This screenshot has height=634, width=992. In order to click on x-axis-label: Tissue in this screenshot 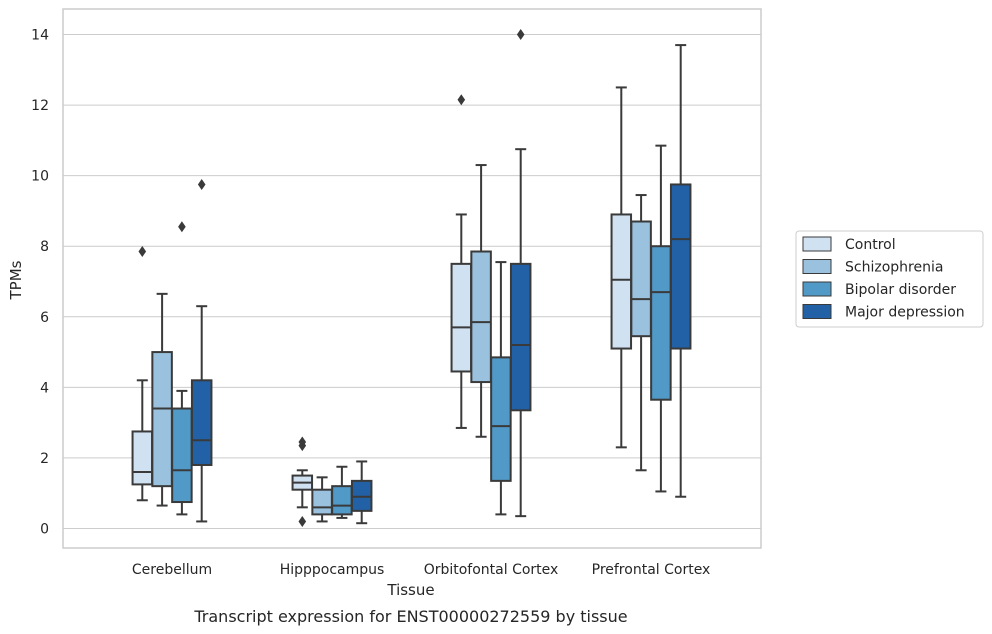, I will do `click(410, 590)`.